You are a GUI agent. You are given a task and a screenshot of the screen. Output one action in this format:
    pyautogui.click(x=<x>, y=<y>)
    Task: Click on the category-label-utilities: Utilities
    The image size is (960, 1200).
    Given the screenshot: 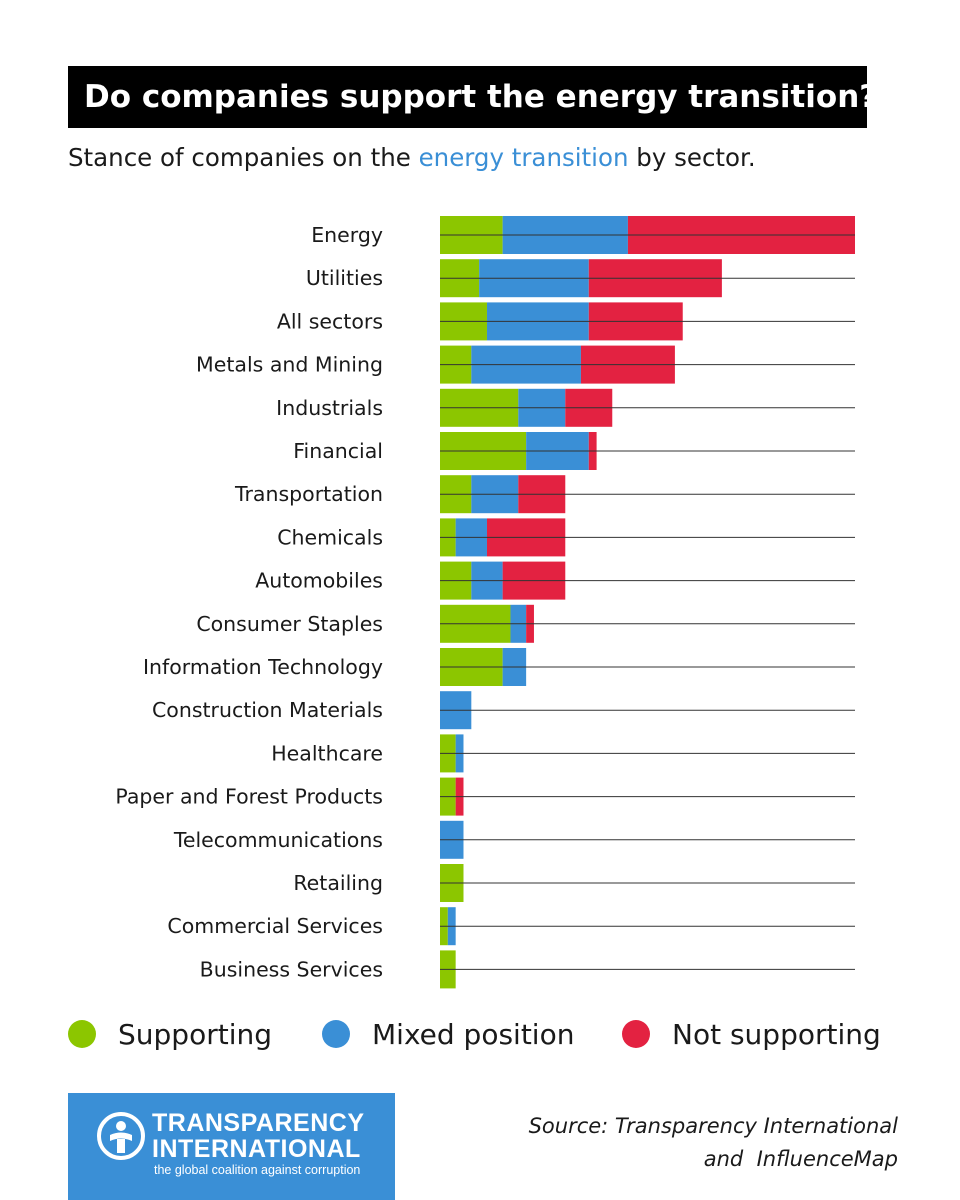 What is the action you would take?
    pyautogui.click(x=344, y=278)
    